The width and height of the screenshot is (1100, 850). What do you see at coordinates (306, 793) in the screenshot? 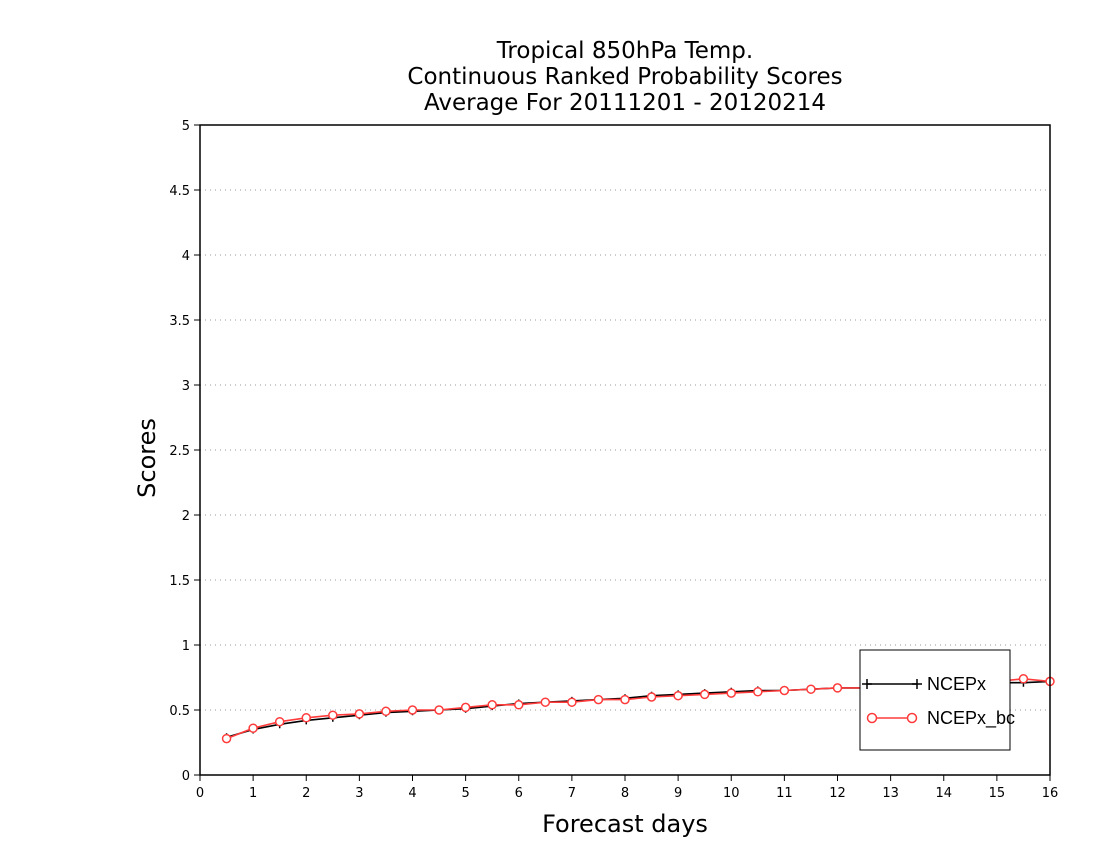
I see `x-tick-label-2: 2` at bounding box center [306, 793].